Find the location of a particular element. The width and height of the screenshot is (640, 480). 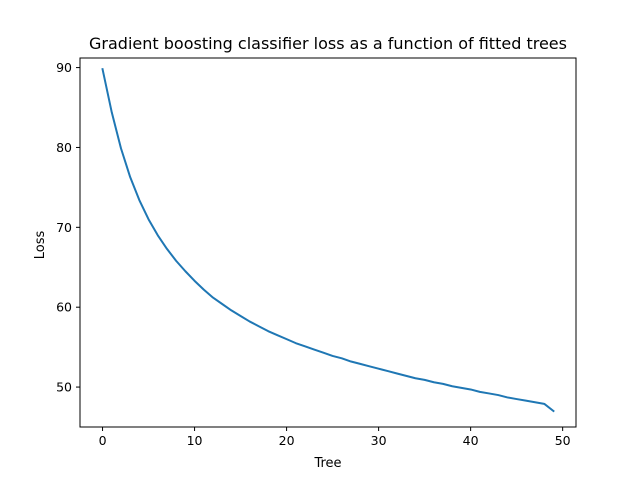

y-tick-label: 90 is located at coordinates (64, 67).